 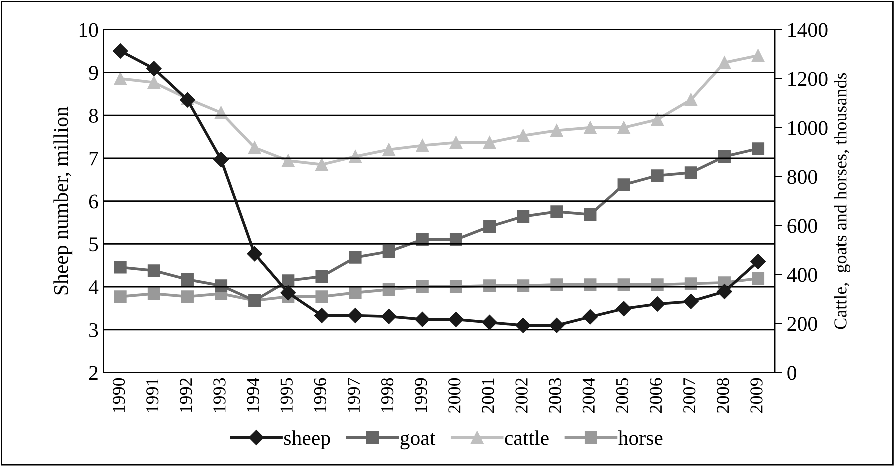 I want to click on x-tick-label: 1990, so click(x=119, y=395).